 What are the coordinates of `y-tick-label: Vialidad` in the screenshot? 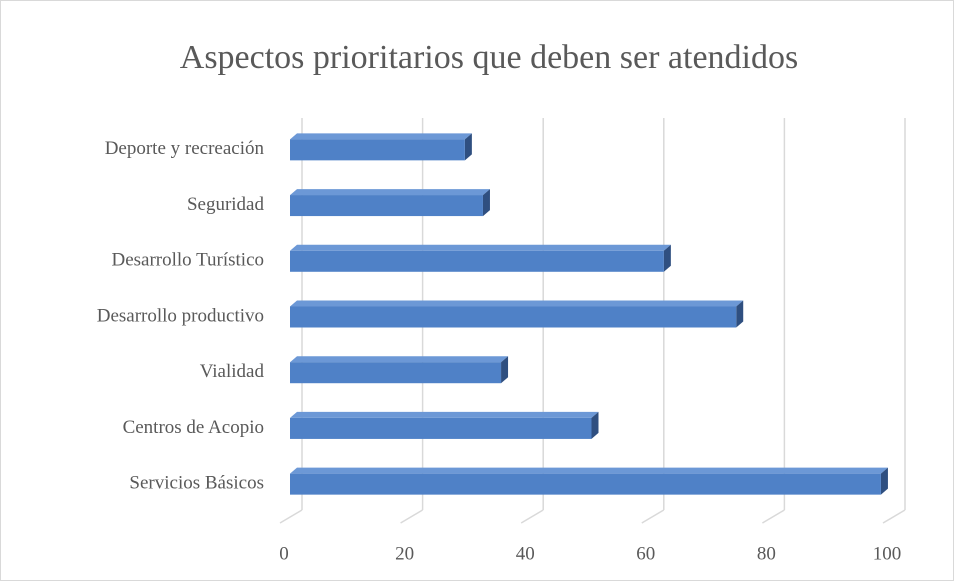 It's located at (232, 371).